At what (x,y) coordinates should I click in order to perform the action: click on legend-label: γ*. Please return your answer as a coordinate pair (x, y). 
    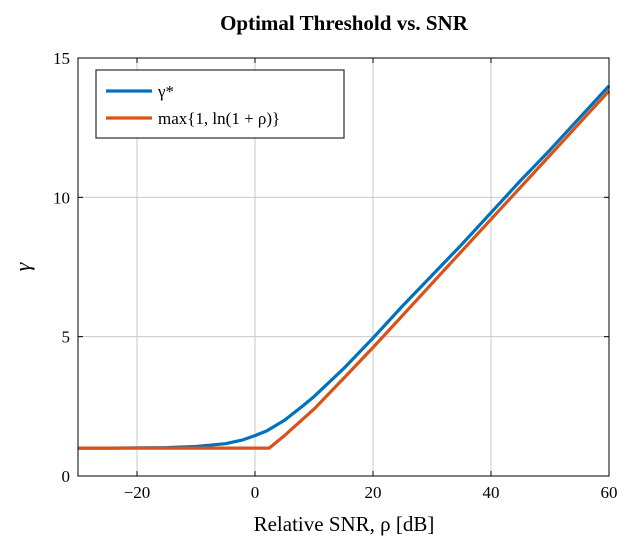
    Looking at the image, I should click on (165, 91).